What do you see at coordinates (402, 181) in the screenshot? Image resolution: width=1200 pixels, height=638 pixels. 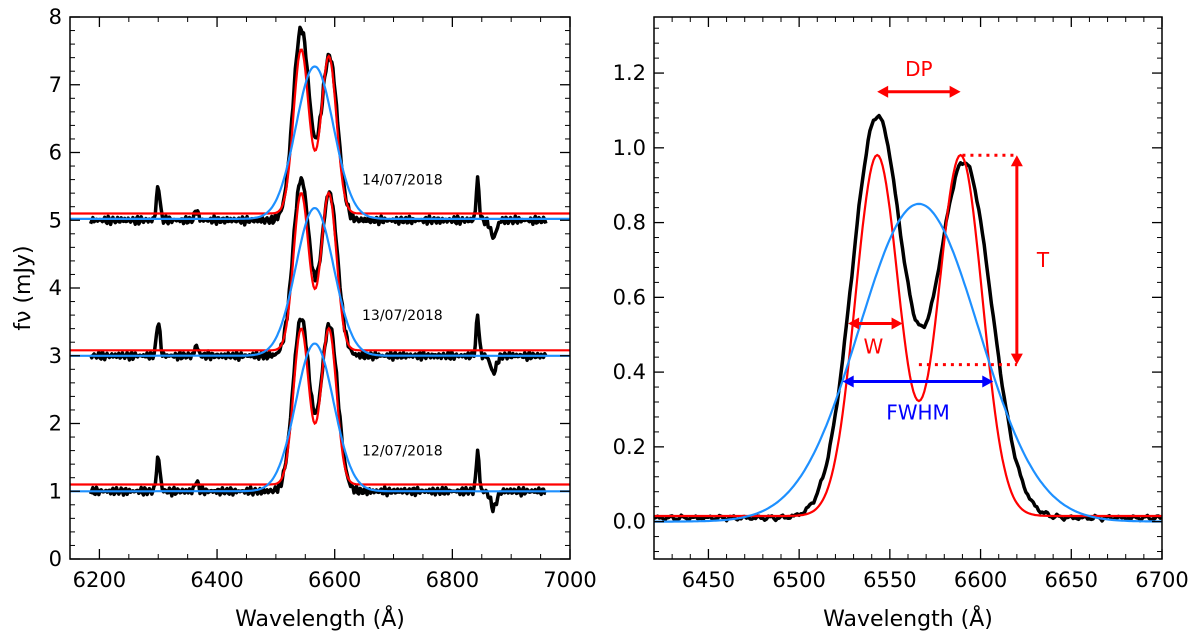 I see `date-label: 14/07/2018` at bounding box center [402, 181].